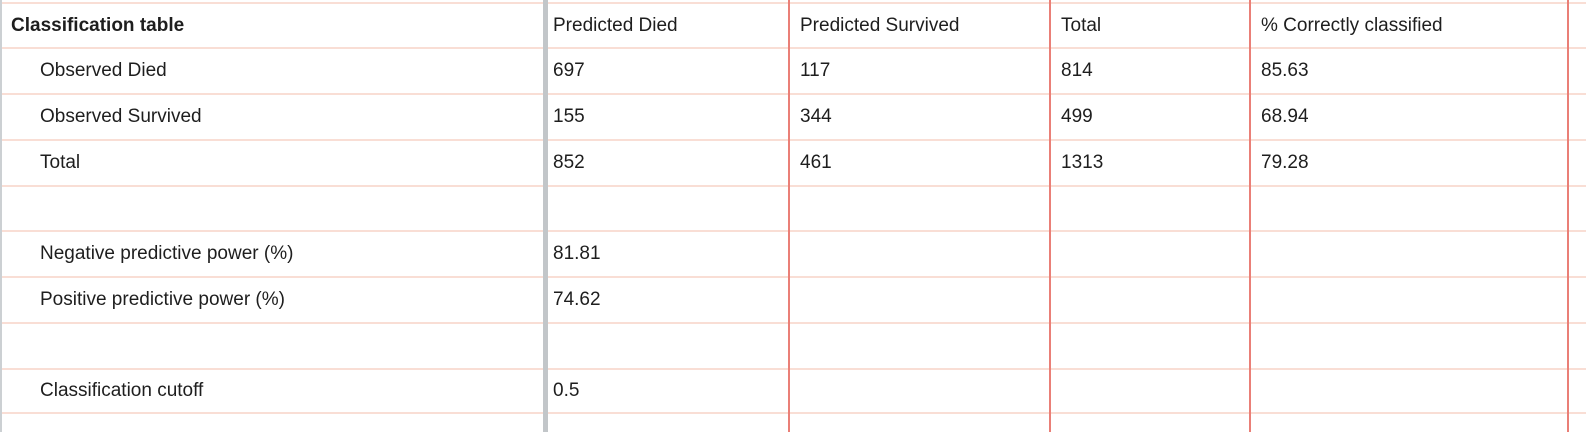 This screenshot has width=1586, height=432. I want to click on cell-value: 68.94, so click(1410, 117).